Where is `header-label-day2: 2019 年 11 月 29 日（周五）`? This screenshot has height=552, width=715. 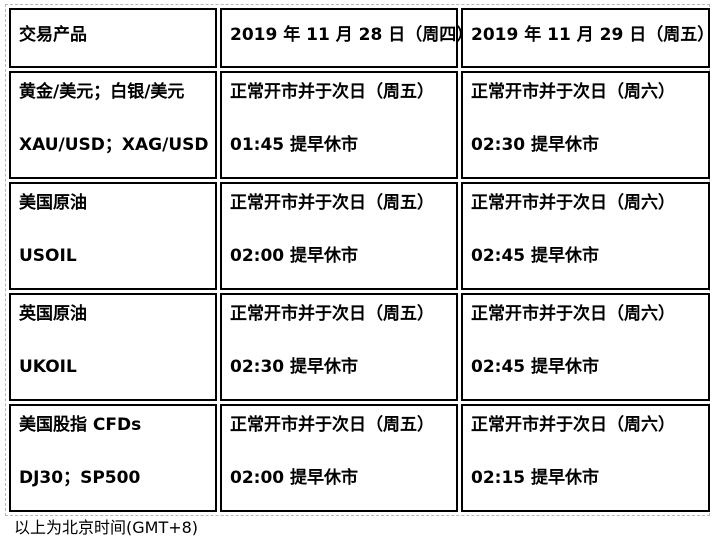 header-label-day2: 2019 年 11 月 29 日（周五） is located at coordinates (593, 35).